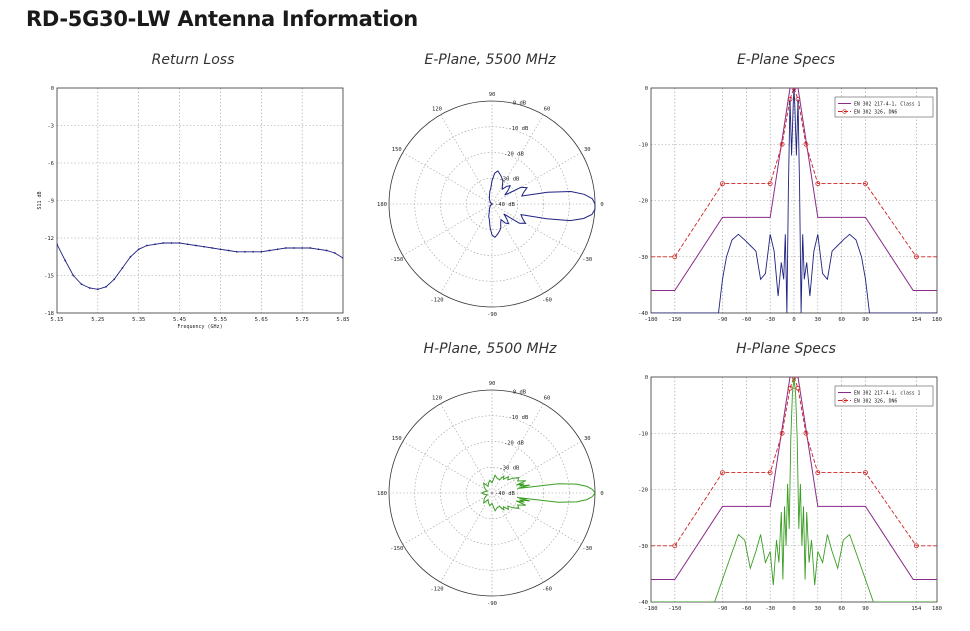 This screenshot has width=970, height=631. I want to click on x-tick-label: 30, so click(818, 609).